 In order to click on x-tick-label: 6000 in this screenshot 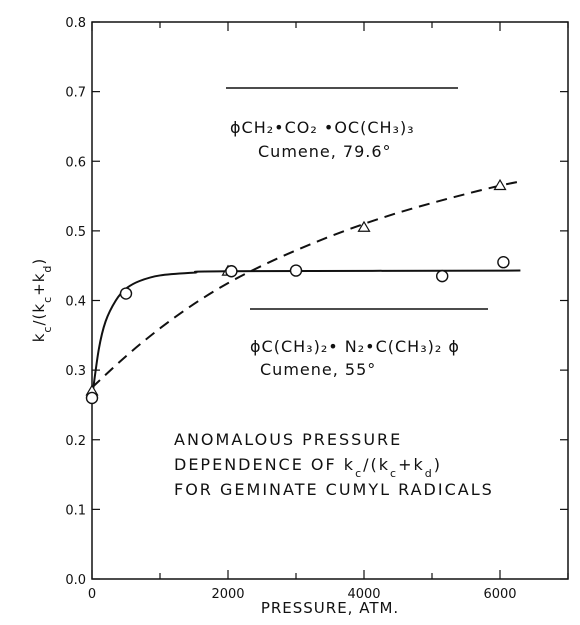, I will do `click(499, 594)`.